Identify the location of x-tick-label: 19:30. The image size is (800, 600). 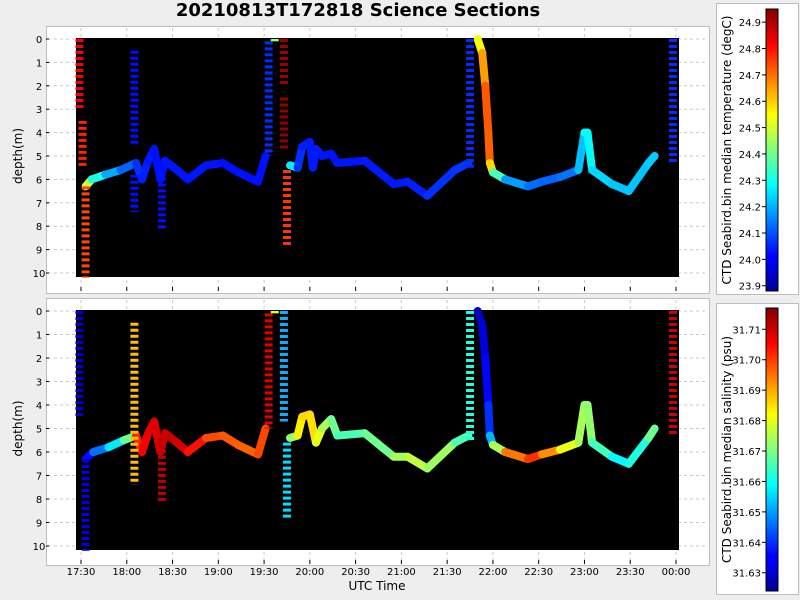
(264, 572).